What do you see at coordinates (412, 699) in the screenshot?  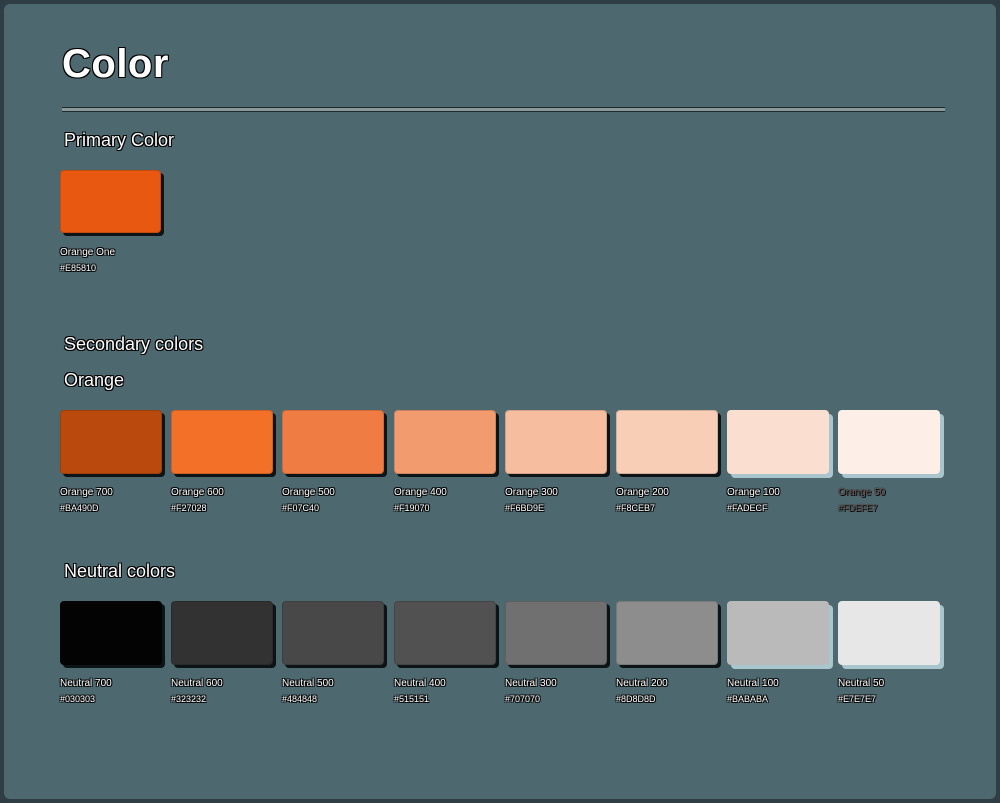 I see `neutral-swatch-hex: #515151` at bounding box center [412, 699].